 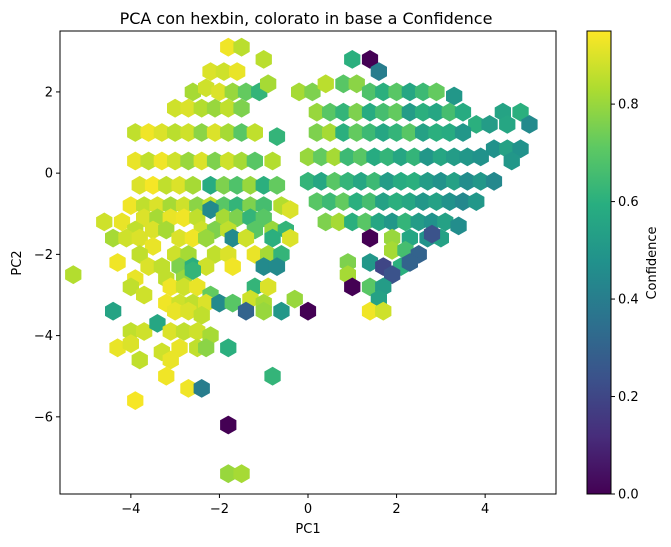 What do you see at coordinates (130, 509) in the screenshot?
I see `x-tick-label: −4` at bounding box center [130, 509].